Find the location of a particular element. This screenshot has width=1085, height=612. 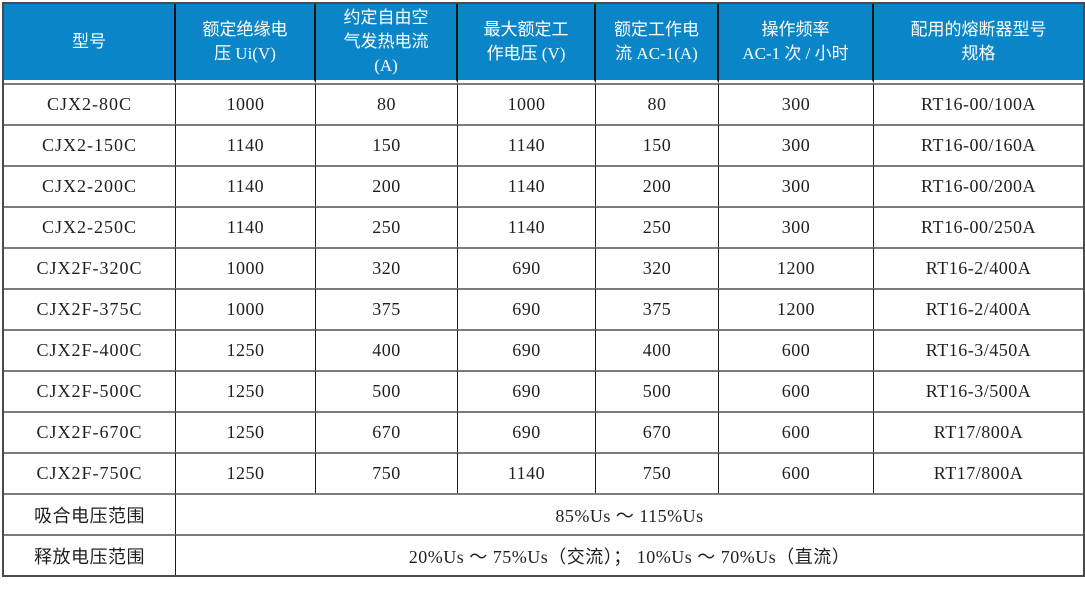

model-cell: CJX2-200C is located at coordinates (90, 186).